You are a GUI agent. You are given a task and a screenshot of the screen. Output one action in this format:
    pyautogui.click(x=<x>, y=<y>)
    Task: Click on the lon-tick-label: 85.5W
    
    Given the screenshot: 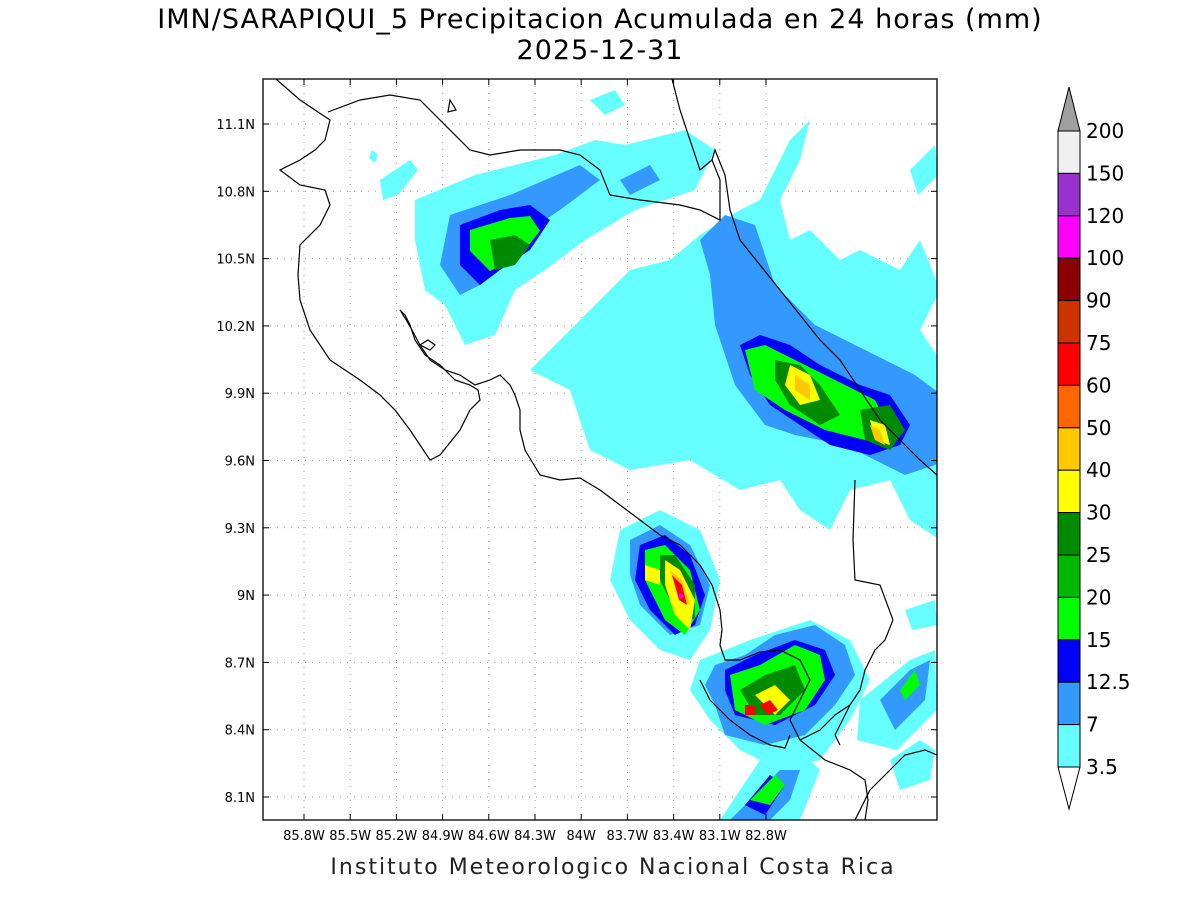 What is the action you would take?
    pyautogui.click(x=350, y=836)
    